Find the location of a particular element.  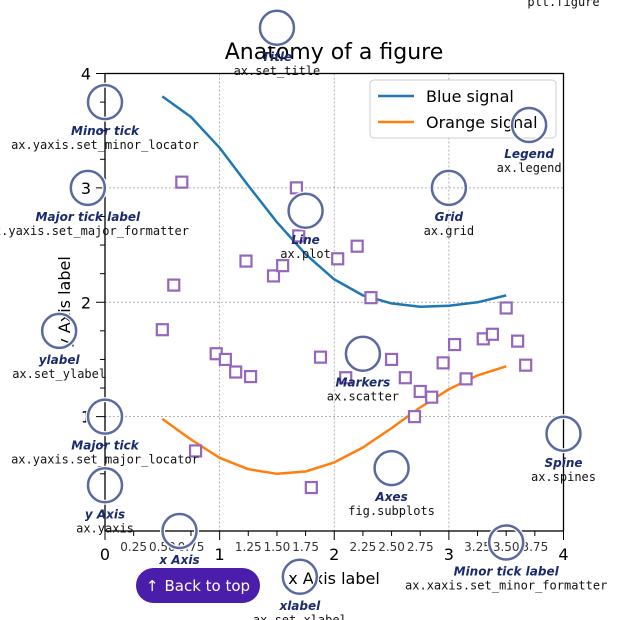

back-to-top-button: ↑ Back to top is located at coordinates (198, 585).